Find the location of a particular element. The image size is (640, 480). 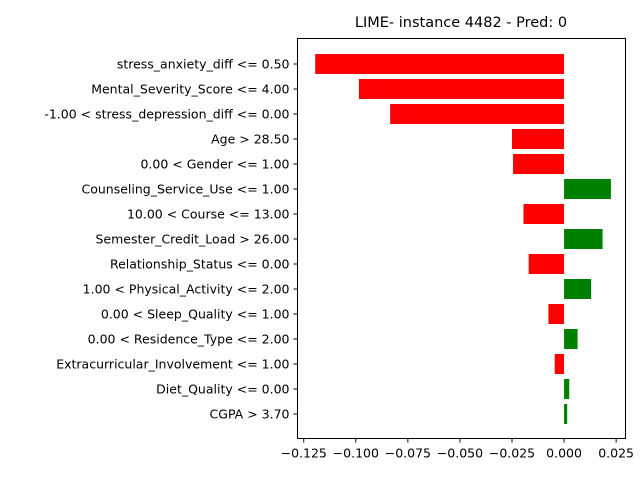

y-tick-label: CGPA > 3.70 is located at coordinates (250, 414).